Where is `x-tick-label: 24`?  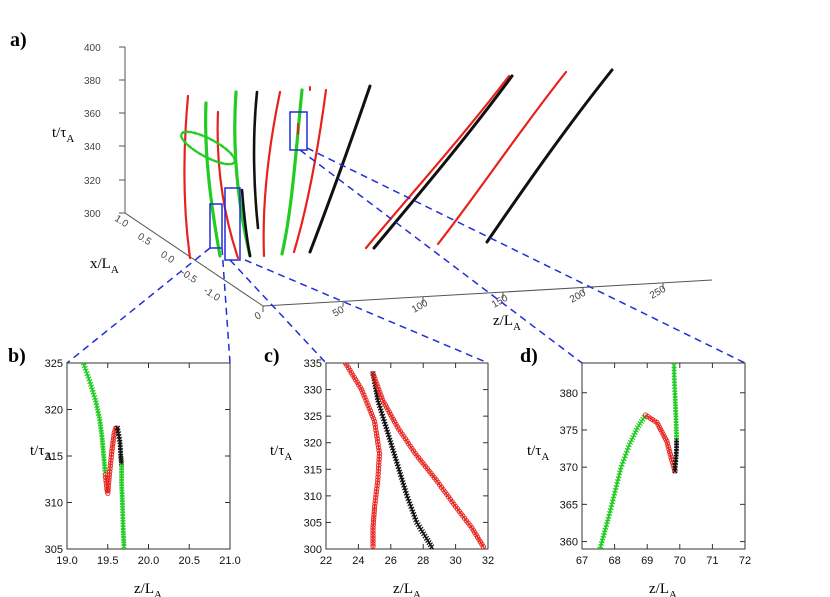
x-tick-label: 24 is located at coordinates (358, 561).